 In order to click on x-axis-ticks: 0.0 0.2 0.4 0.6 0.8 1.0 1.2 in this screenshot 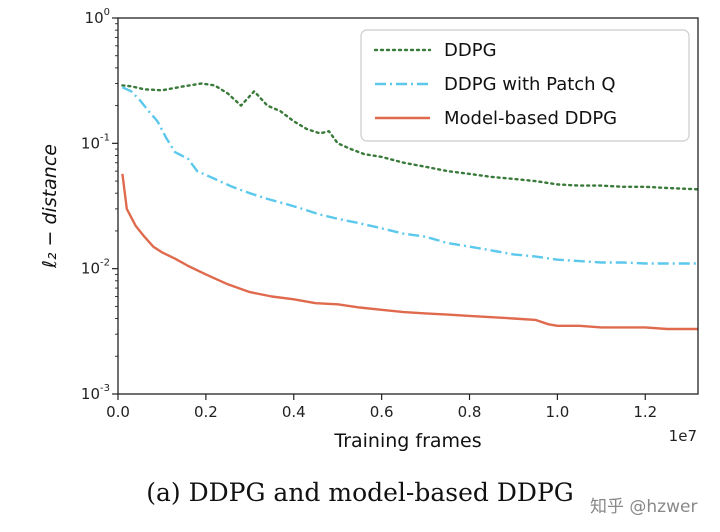, I will do `click(381, 407)`.